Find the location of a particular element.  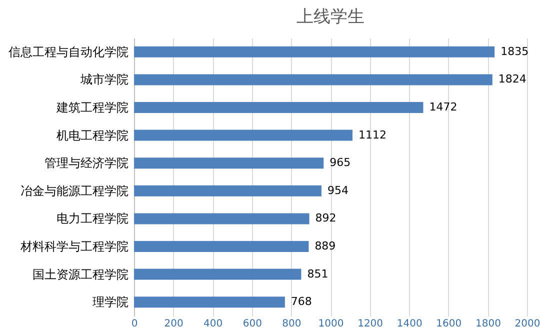

y-tick-label: 电力工程学院 is located at coordinates (92, 219).